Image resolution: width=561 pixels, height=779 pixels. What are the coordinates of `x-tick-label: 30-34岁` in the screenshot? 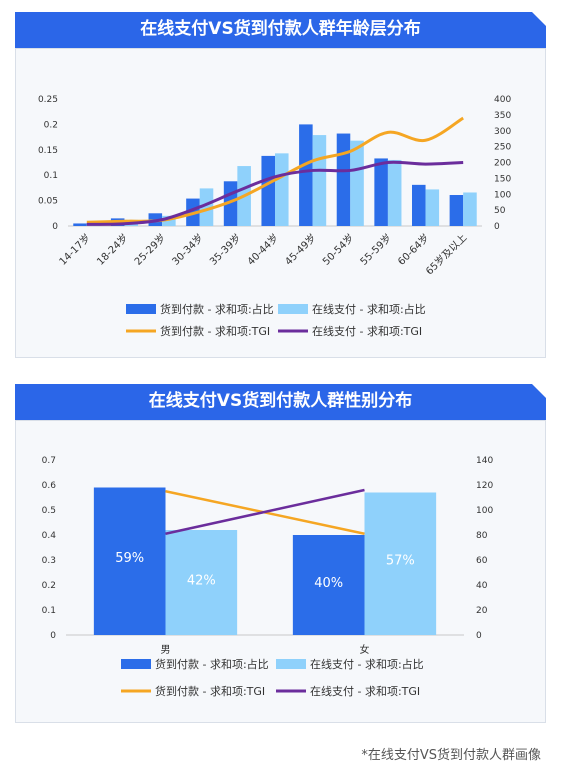 It's located at (187, 249).